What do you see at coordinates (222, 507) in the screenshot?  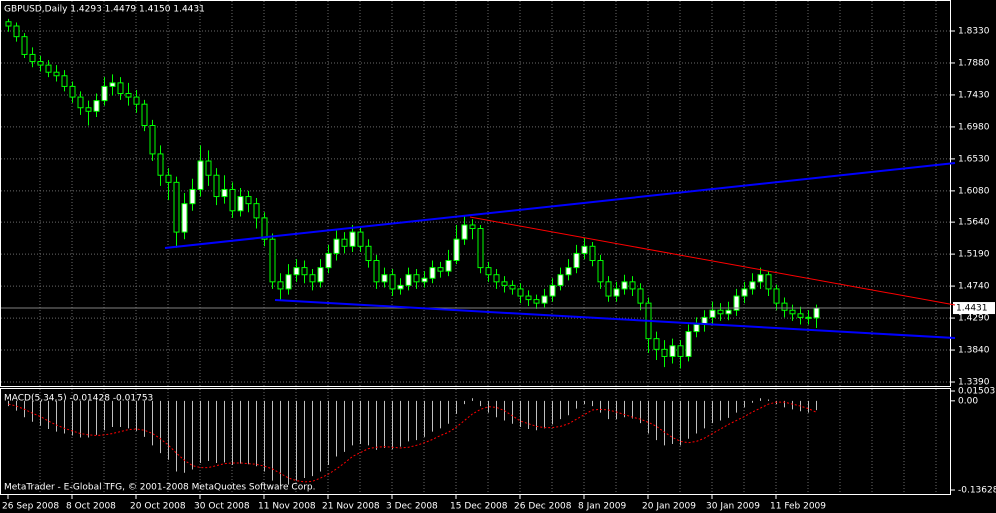 I see `x-tick-label: 30 Oct 2008` at bounding box center [222, 507].